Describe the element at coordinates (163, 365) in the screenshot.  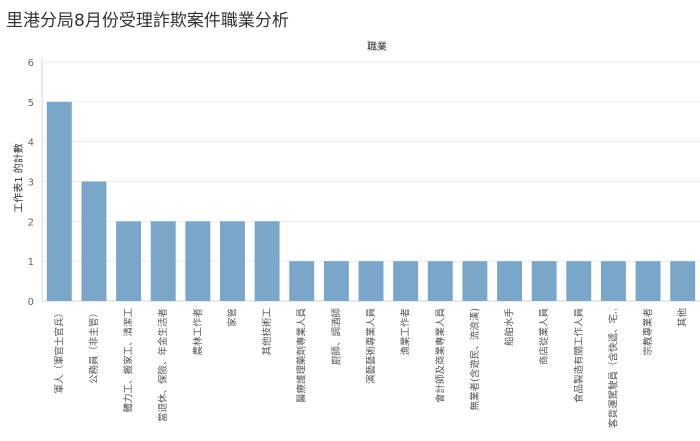
I see `x-tick-label: 當退休、保險、年金生活者` at that location.